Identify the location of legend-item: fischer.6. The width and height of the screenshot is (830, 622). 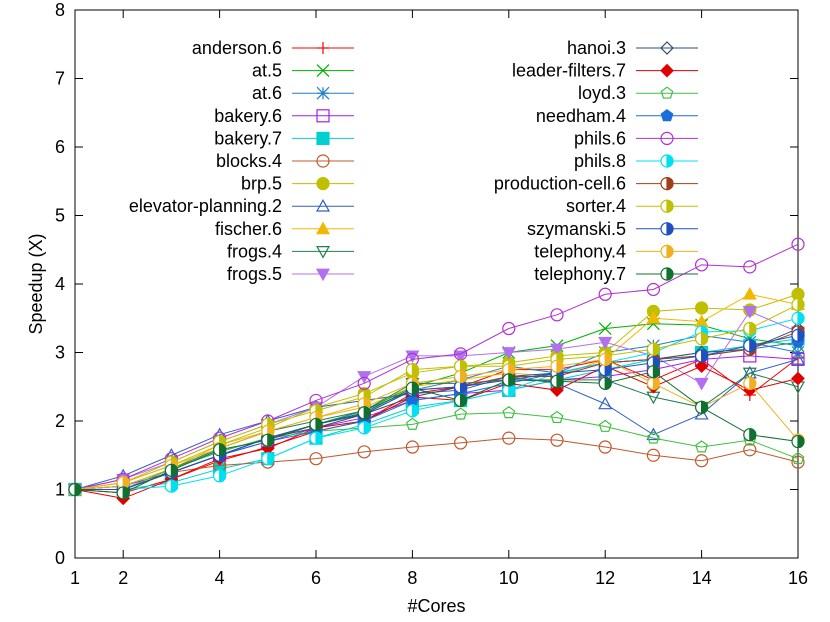
(284, 229).